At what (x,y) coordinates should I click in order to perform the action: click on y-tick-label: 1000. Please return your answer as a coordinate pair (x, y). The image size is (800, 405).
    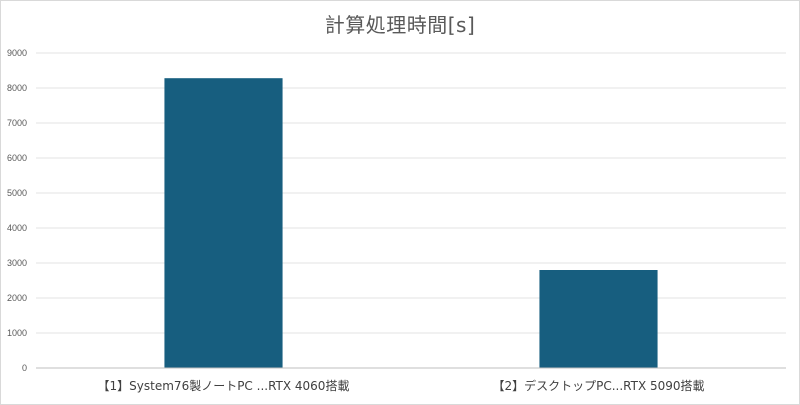
    Looking at the image, I should click on (17, 333).